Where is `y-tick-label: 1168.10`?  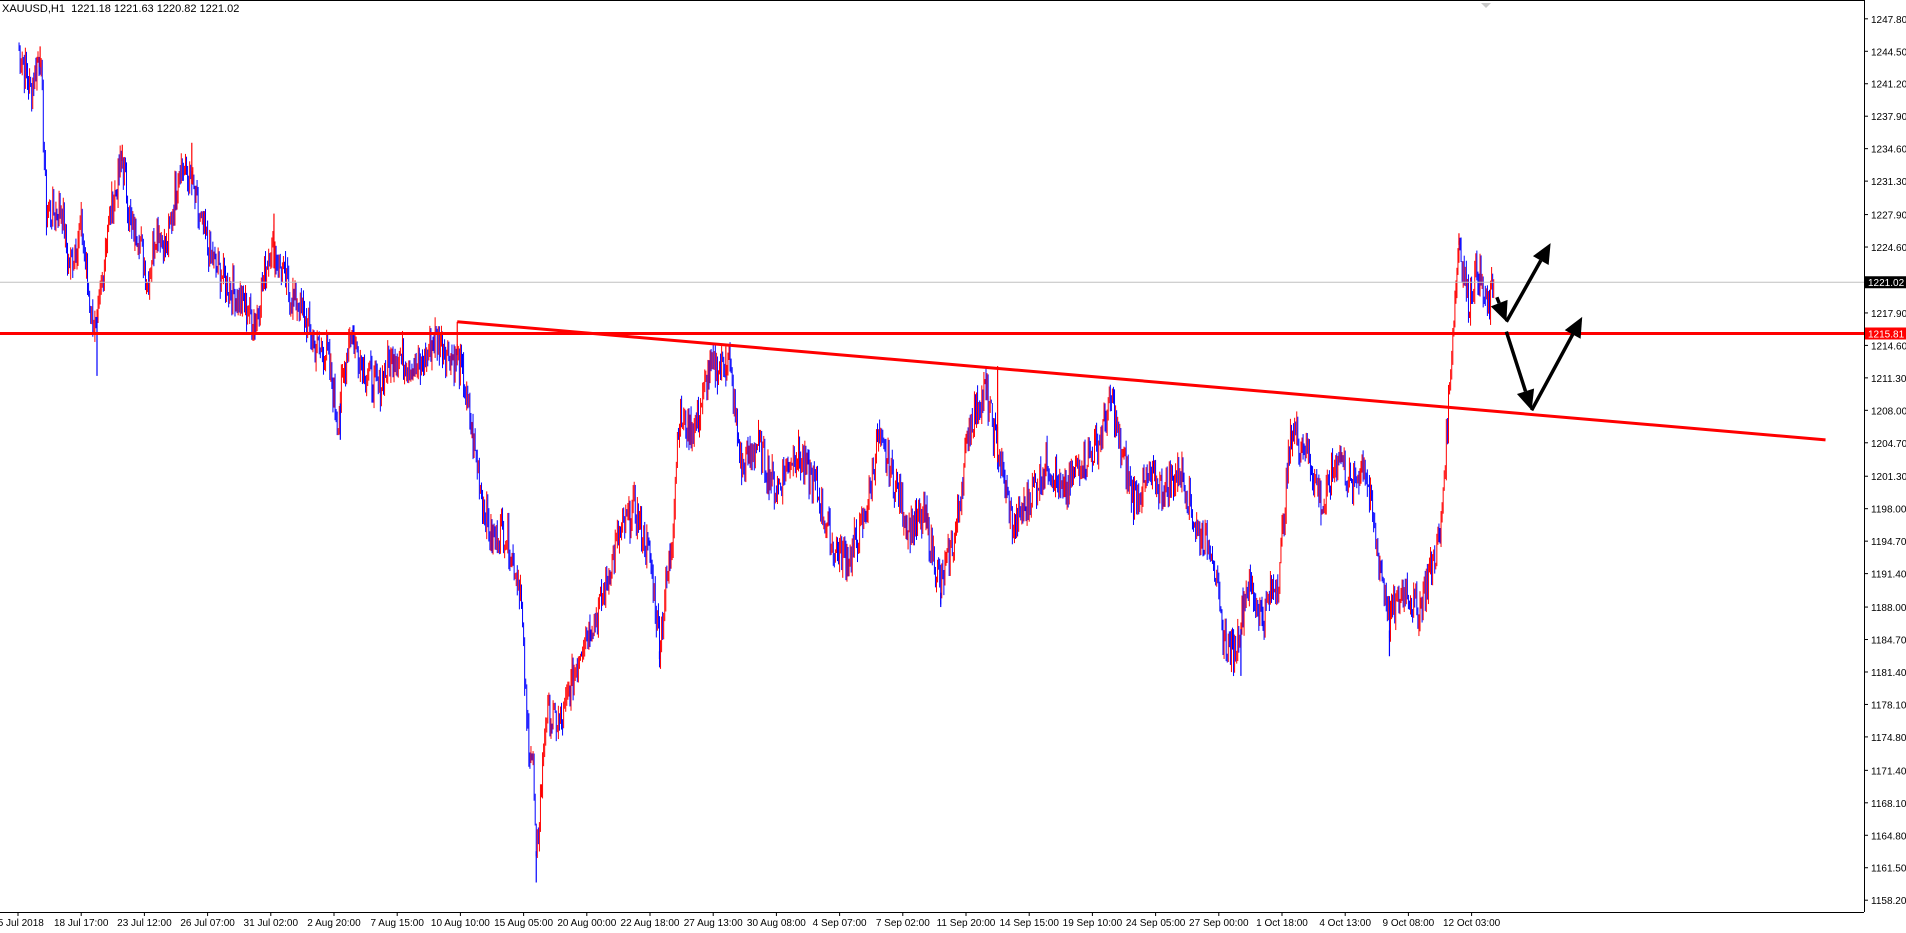 y-tick-label: 1168.10 is located at coordinates (1888, 804).